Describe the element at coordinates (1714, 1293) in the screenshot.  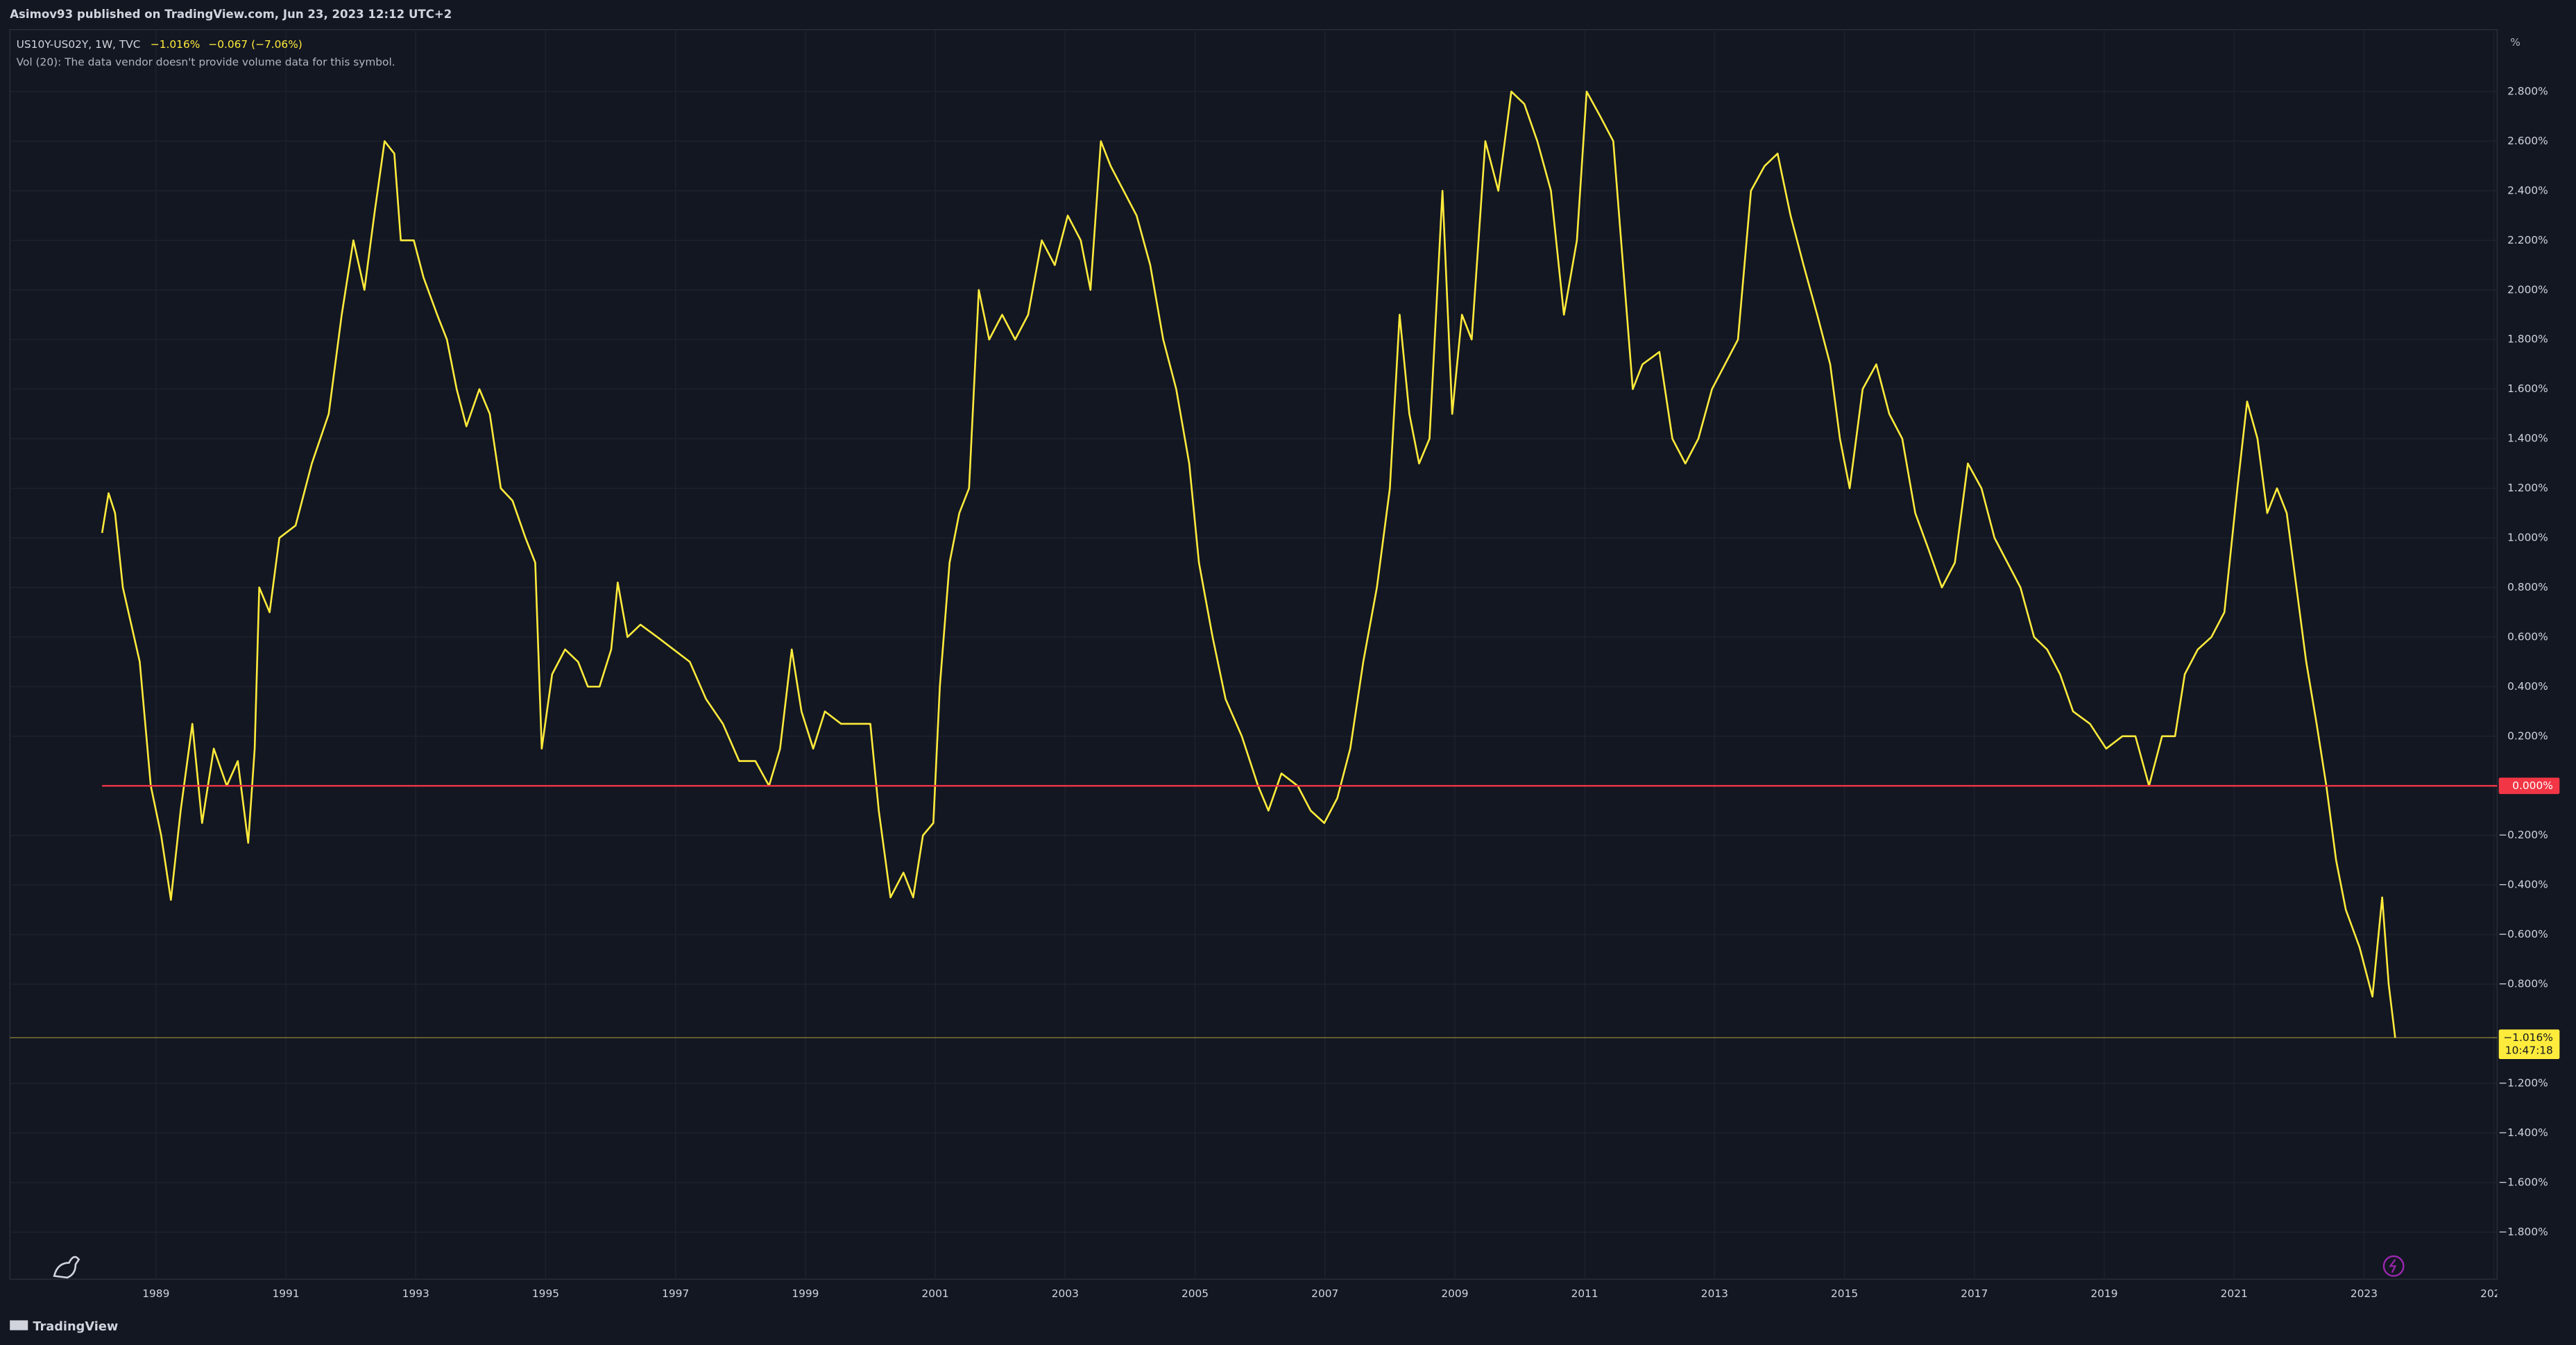
I see `x-tick-label: 2013` at that location.